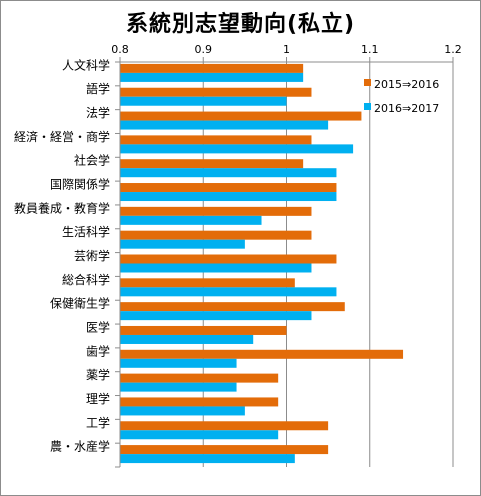  I want to click on category-label: 医学, so click(98, 326).